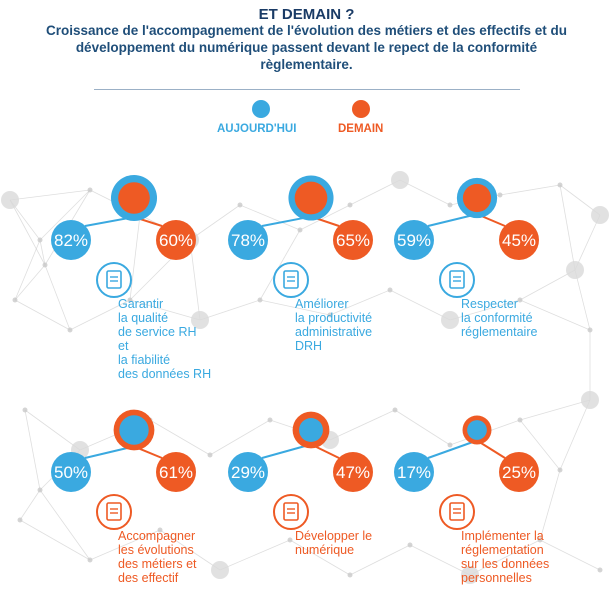 The height and width of the screenshot is (601, 613). Describe the element at coordinates (361, 129) in the screenshot. I see `legend-label-demain: DEMAIN` at that location.